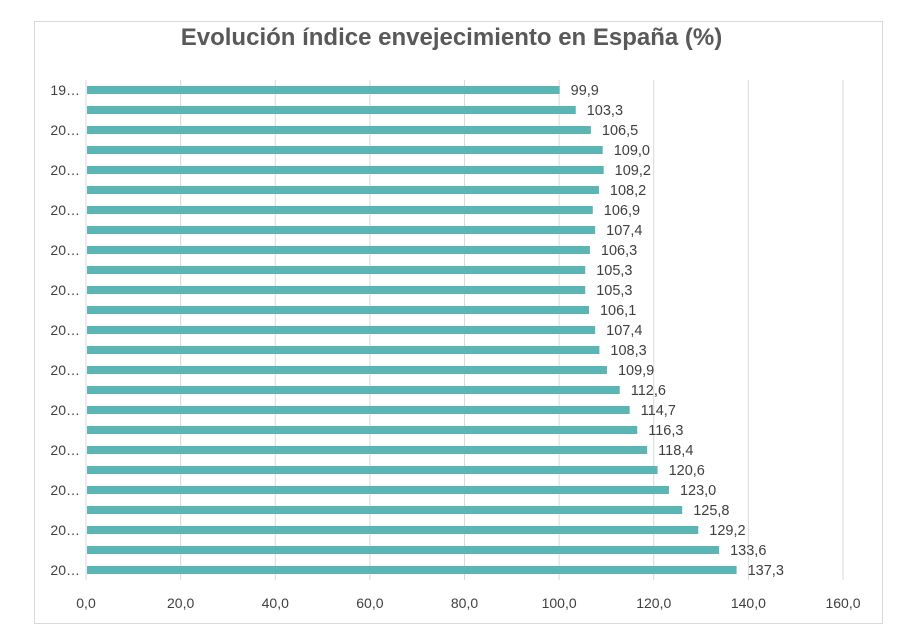 The image size is (903, 633). I want to click on data-label: 108,2, so click(628, 191).